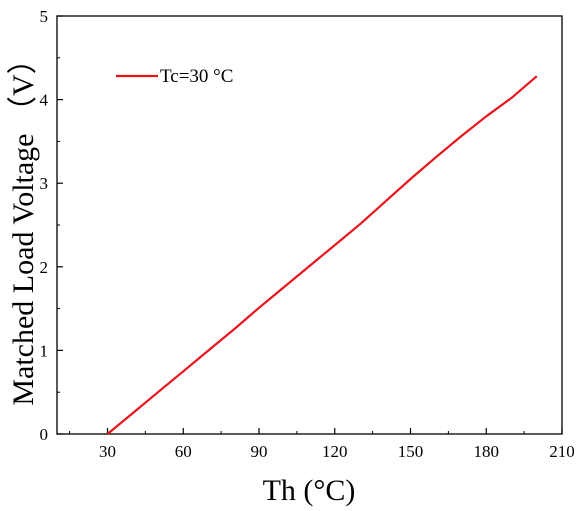 The width and height of the screenshot is (580, 511). I want to click on x-axis-title: Th (°C), so click(309, 490).